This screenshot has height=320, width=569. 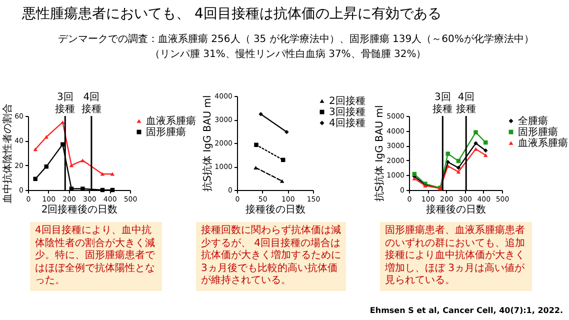 What do you see at coordinates (288, 54) in the screenshot?
I see `text: （リンパ腫 31%、慢性リンパ性白血病 37%、骨髄腫 32%）` at bounding box center [288, 54].